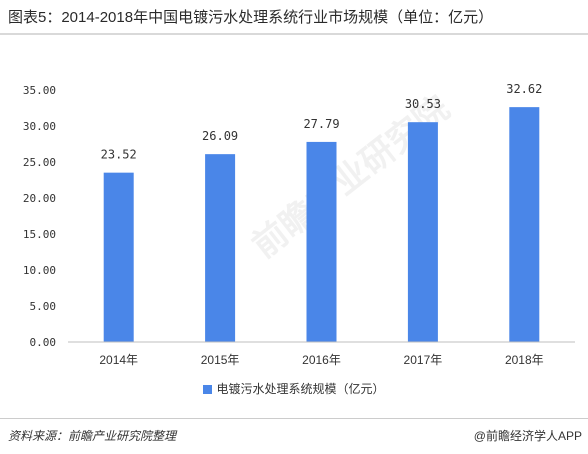 This screenshot has height=454, width=588. Describe the element at coordinates (294, 34) in the screenshot. I see `title-divider` at that location.